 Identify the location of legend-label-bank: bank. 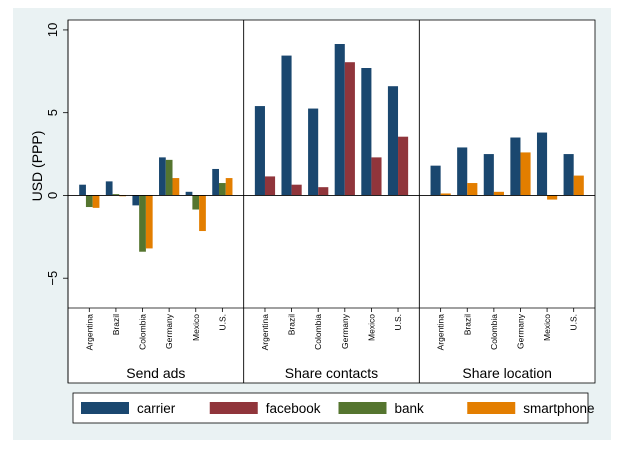
(410, 408).